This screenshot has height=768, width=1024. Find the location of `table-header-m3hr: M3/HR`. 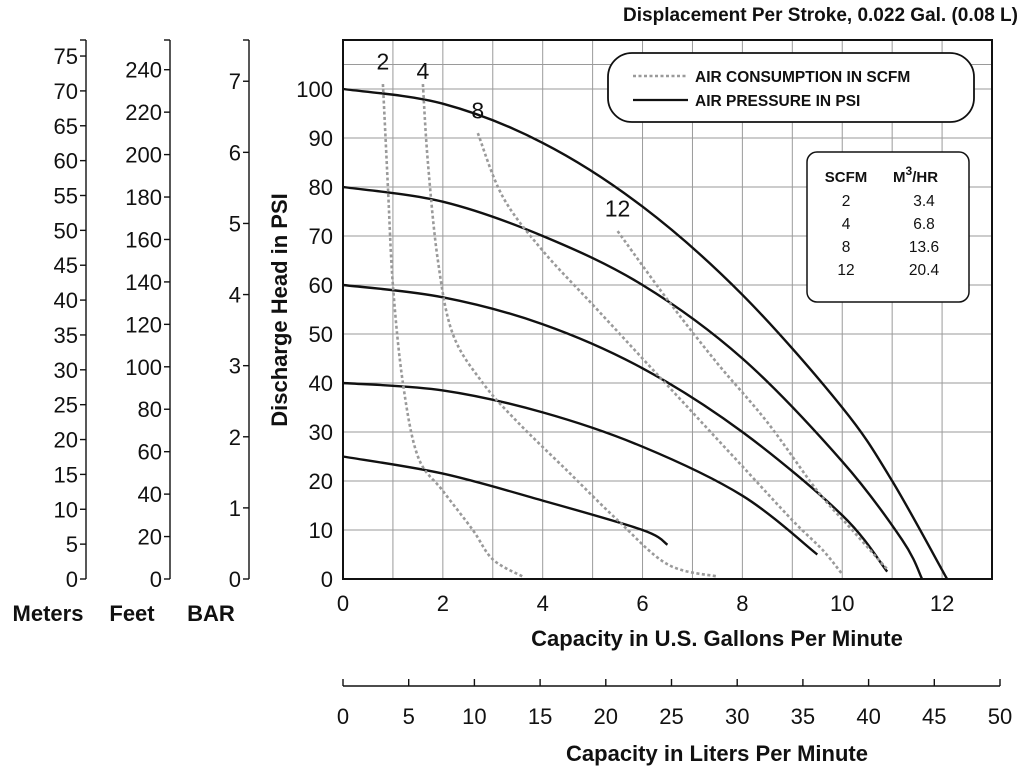

table-header-m3hr: M3/HR is located at coordinates (915, 175).